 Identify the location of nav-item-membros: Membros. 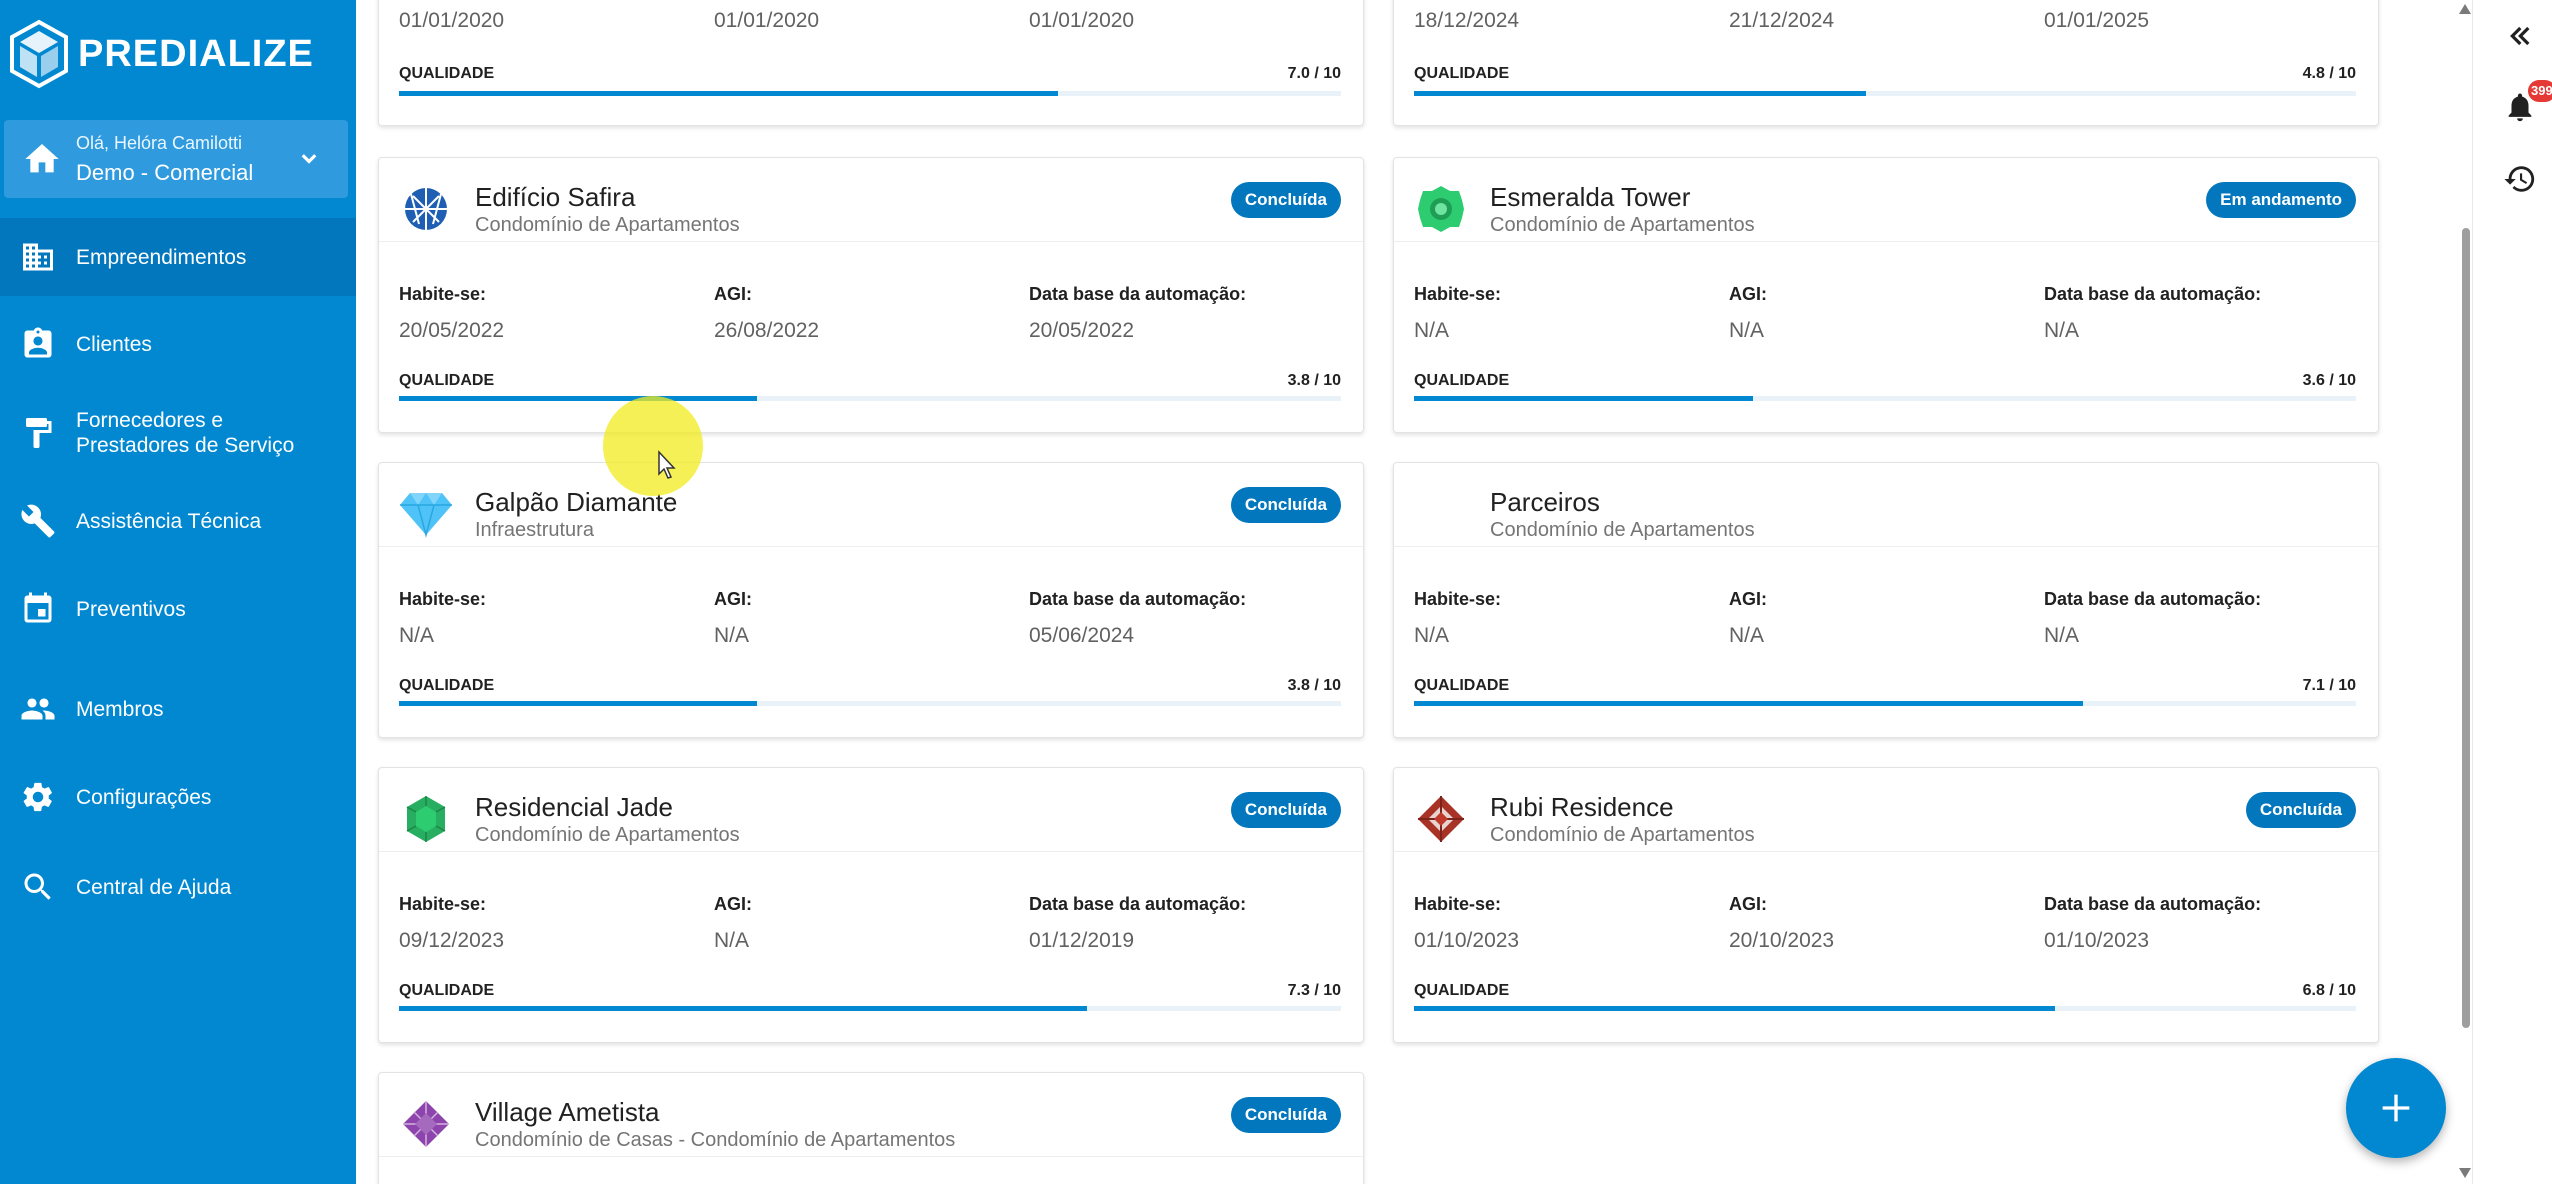
(178, 709).